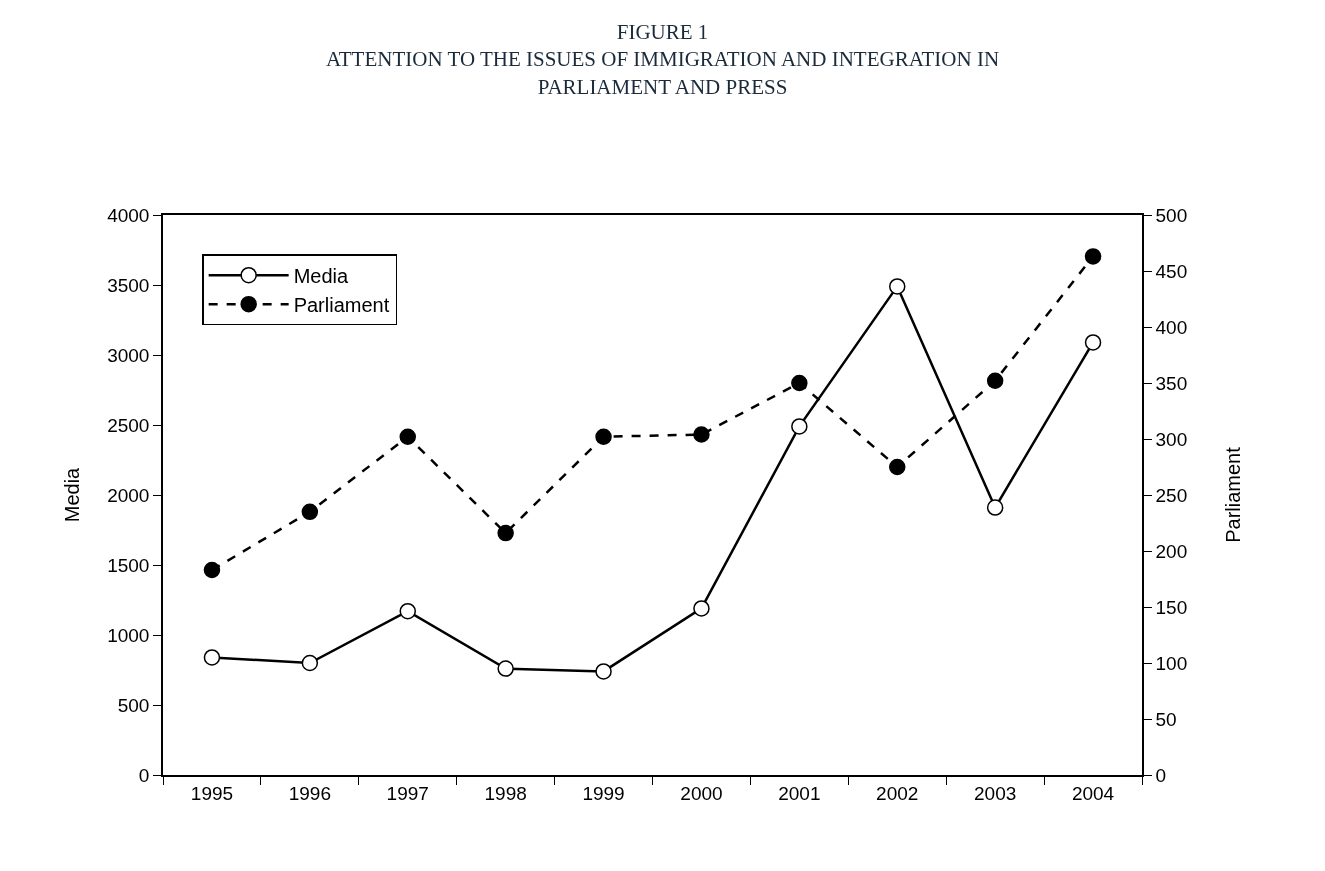 This screenshot has width=1325, height=871. Describe the element at coordinates (309, 793) in the screenshot. I see `x-tick-label: 1996` at that location.